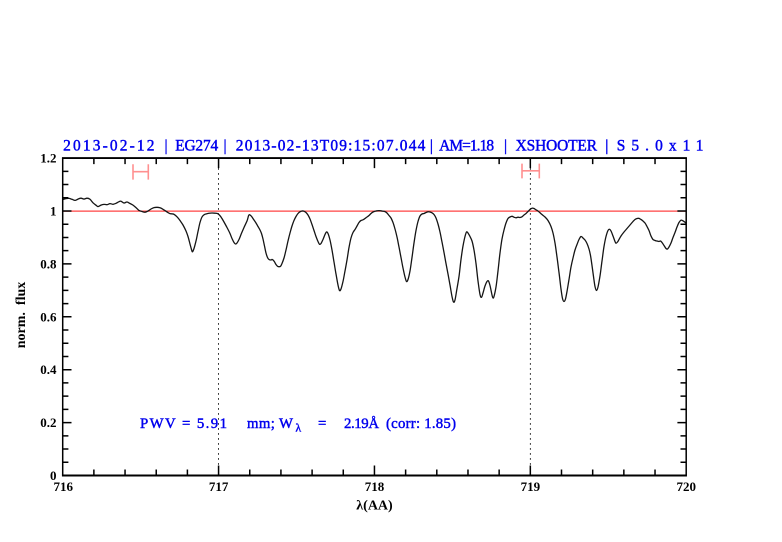 The height and width of the screenshot is (542, 782). Describe the element at coordinates (660, 146) in the screenshot. I see `svg-text: S5.0x11` at that location.